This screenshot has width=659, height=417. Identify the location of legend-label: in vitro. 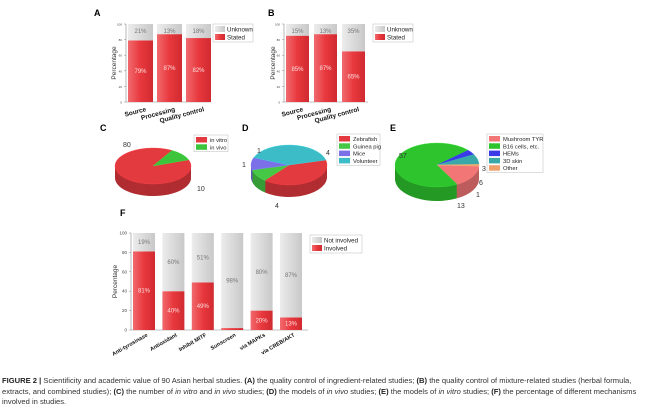
(218, 141).